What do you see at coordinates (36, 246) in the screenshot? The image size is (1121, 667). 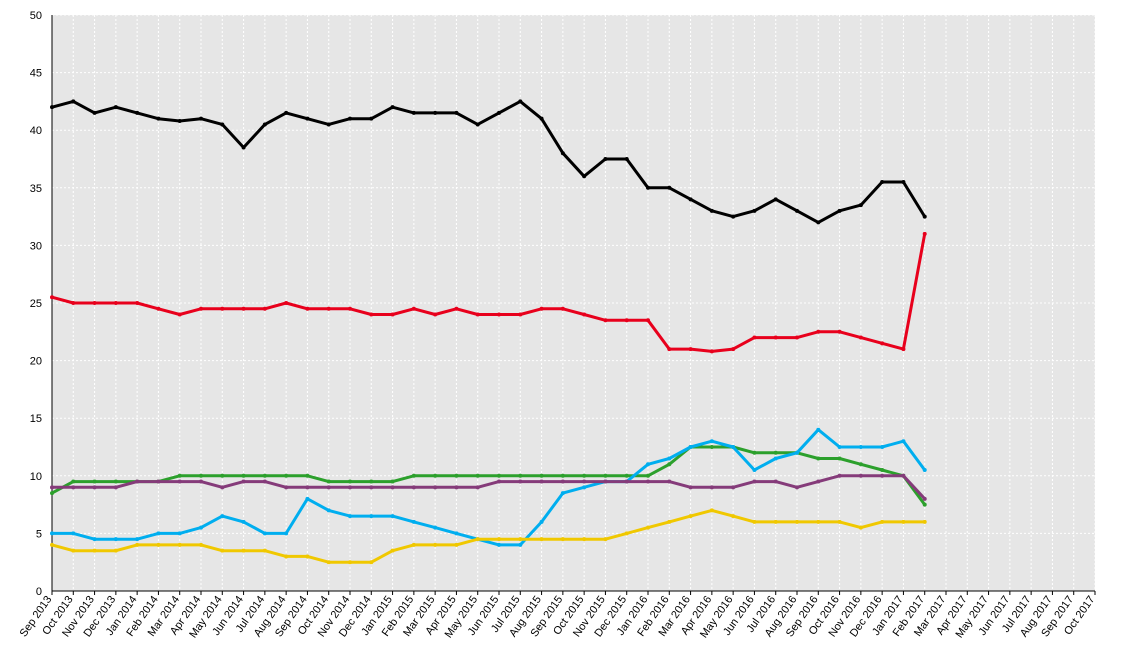 I see `y-tick-label: 30` at bounding box center [36, 246].